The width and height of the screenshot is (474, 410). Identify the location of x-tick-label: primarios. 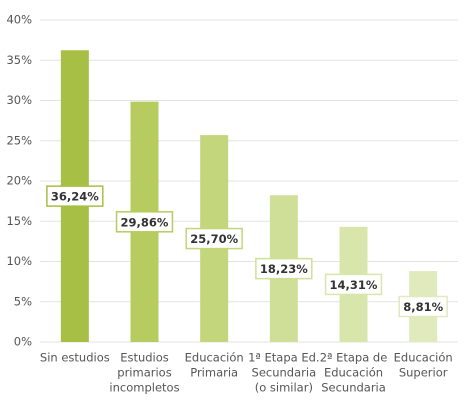
(144, 373).